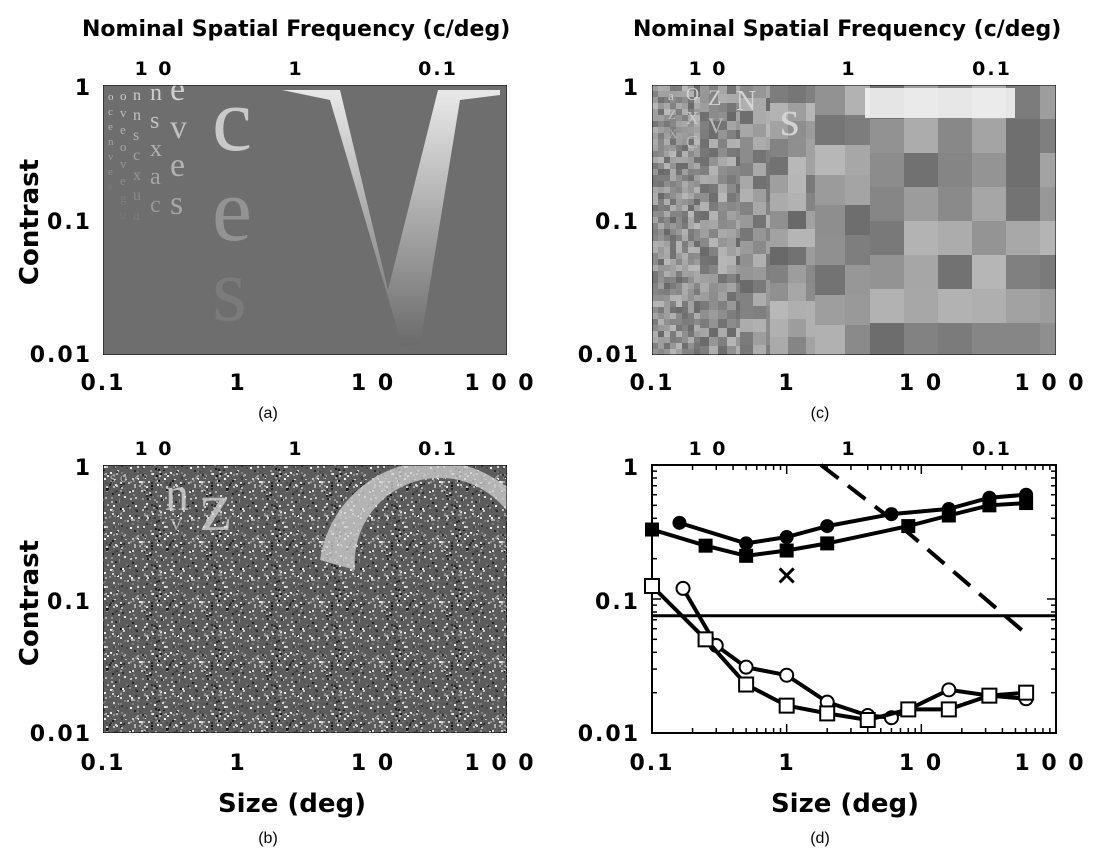 The image size is (1102, 852). I want to click on panel-d-x-tick-1: 1, so click(786, 763).